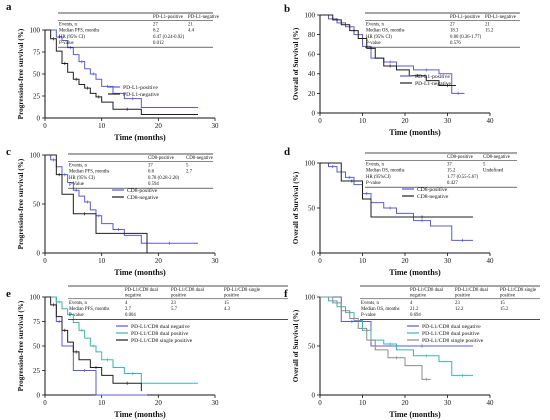  What do you see at coordinates (37, 52) in the screenshot?
I see `y-tick-label: 75` at bounding box center [37, 52].